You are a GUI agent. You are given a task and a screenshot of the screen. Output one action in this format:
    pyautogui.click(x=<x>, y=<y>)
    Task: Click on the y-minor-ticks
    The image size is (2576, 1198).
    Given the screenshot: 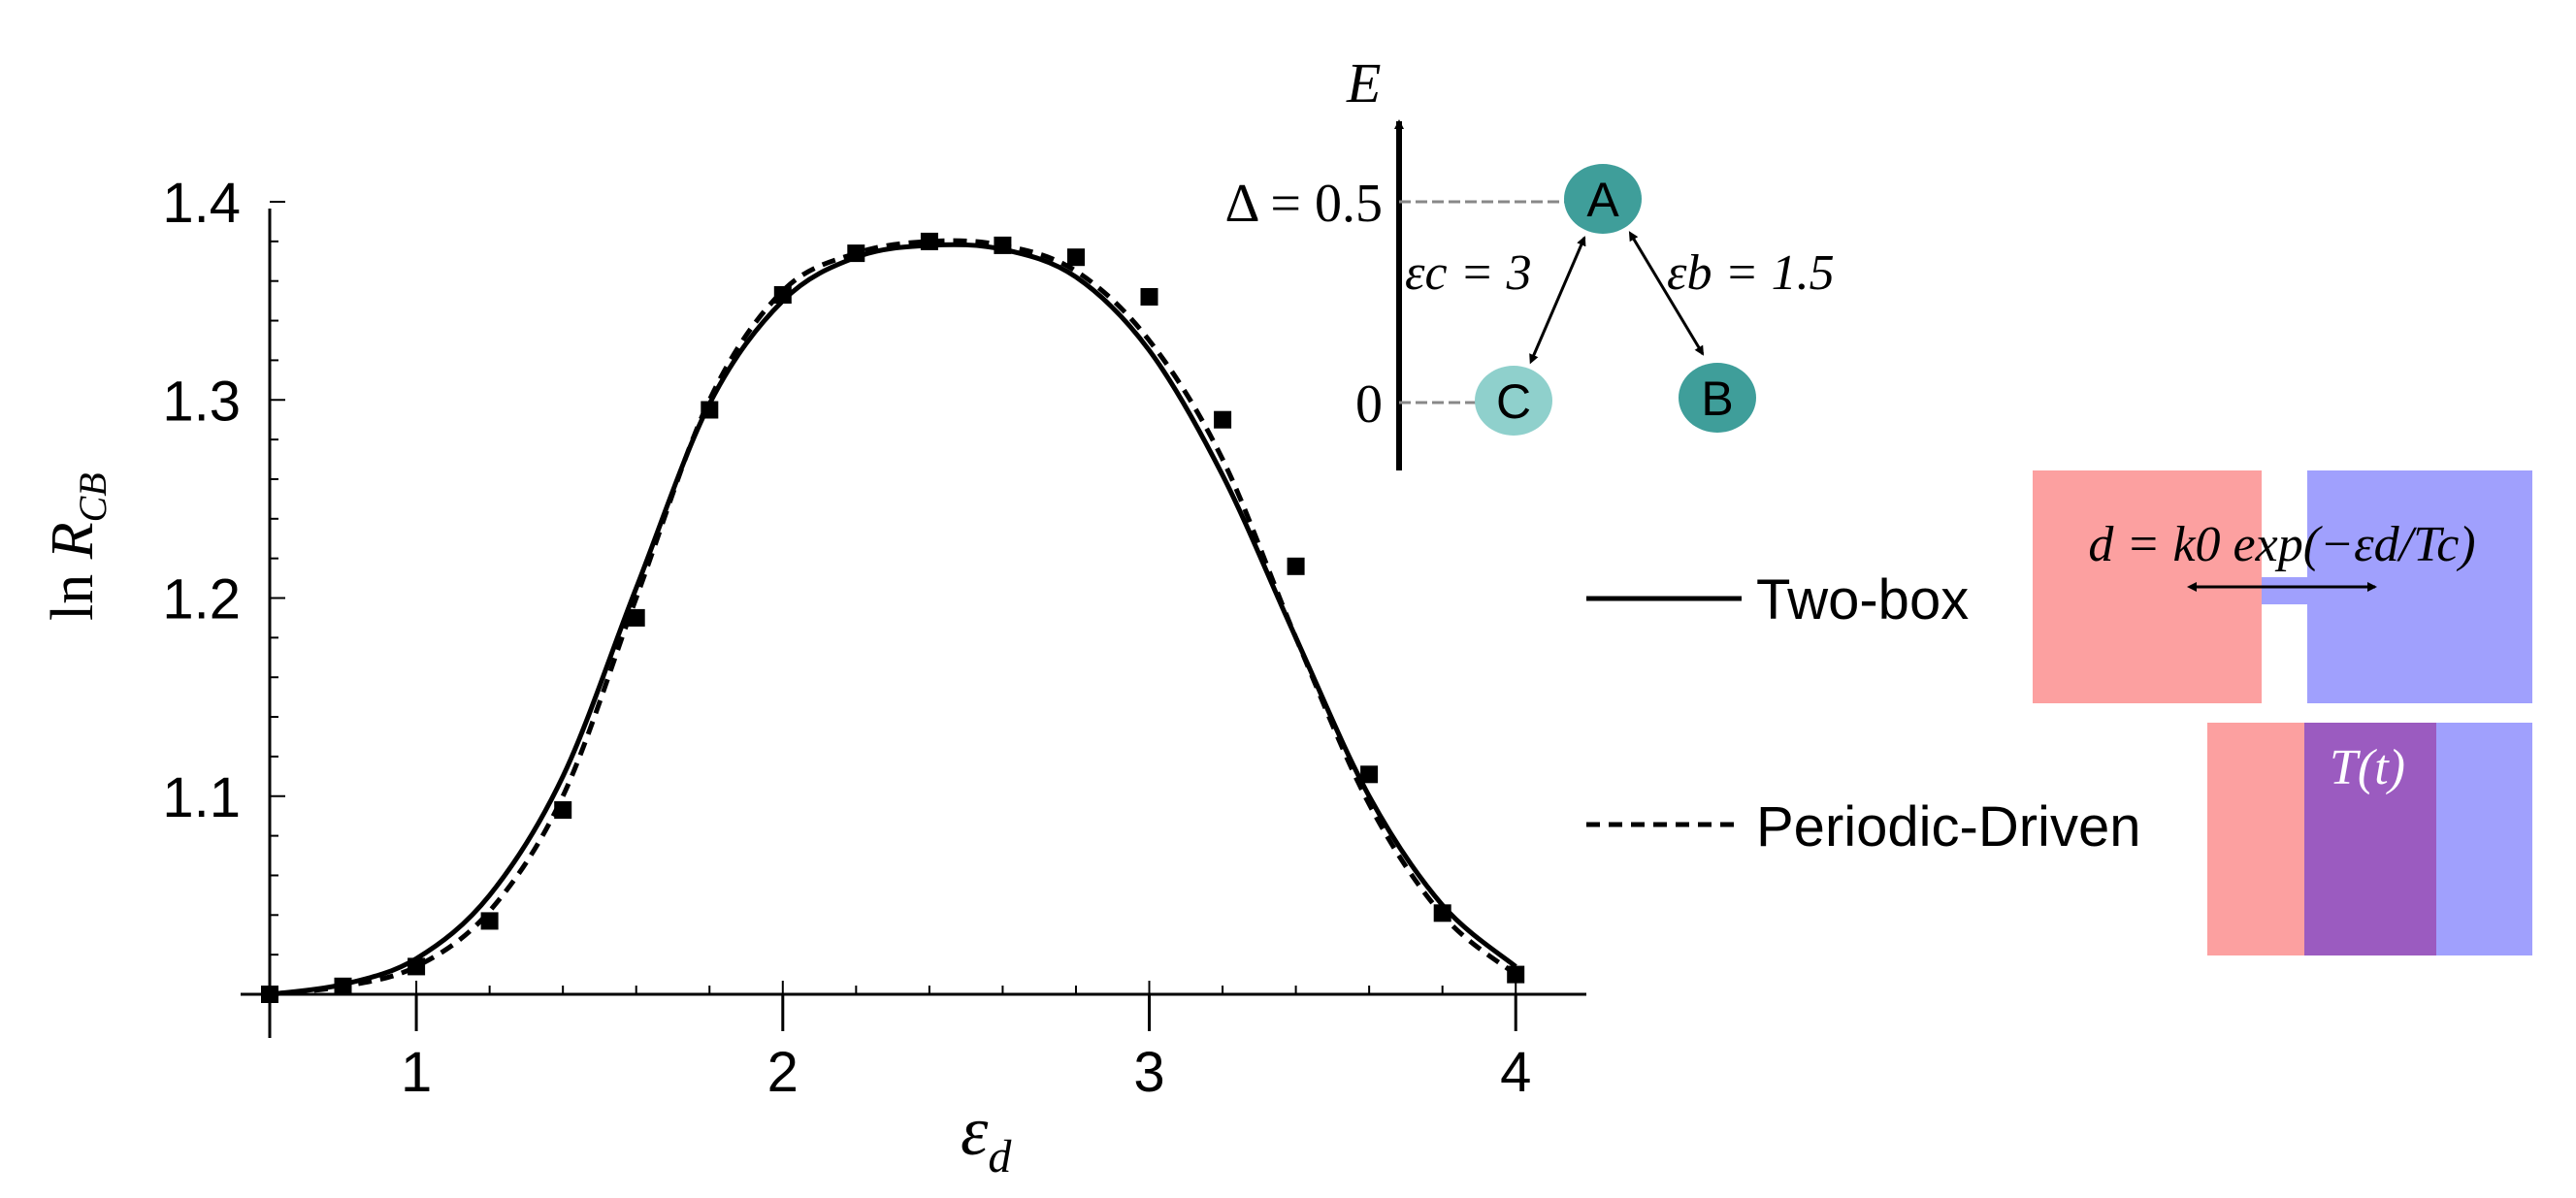 What is the action you would take?
    pyautogui.click(x=277, y=598)
    